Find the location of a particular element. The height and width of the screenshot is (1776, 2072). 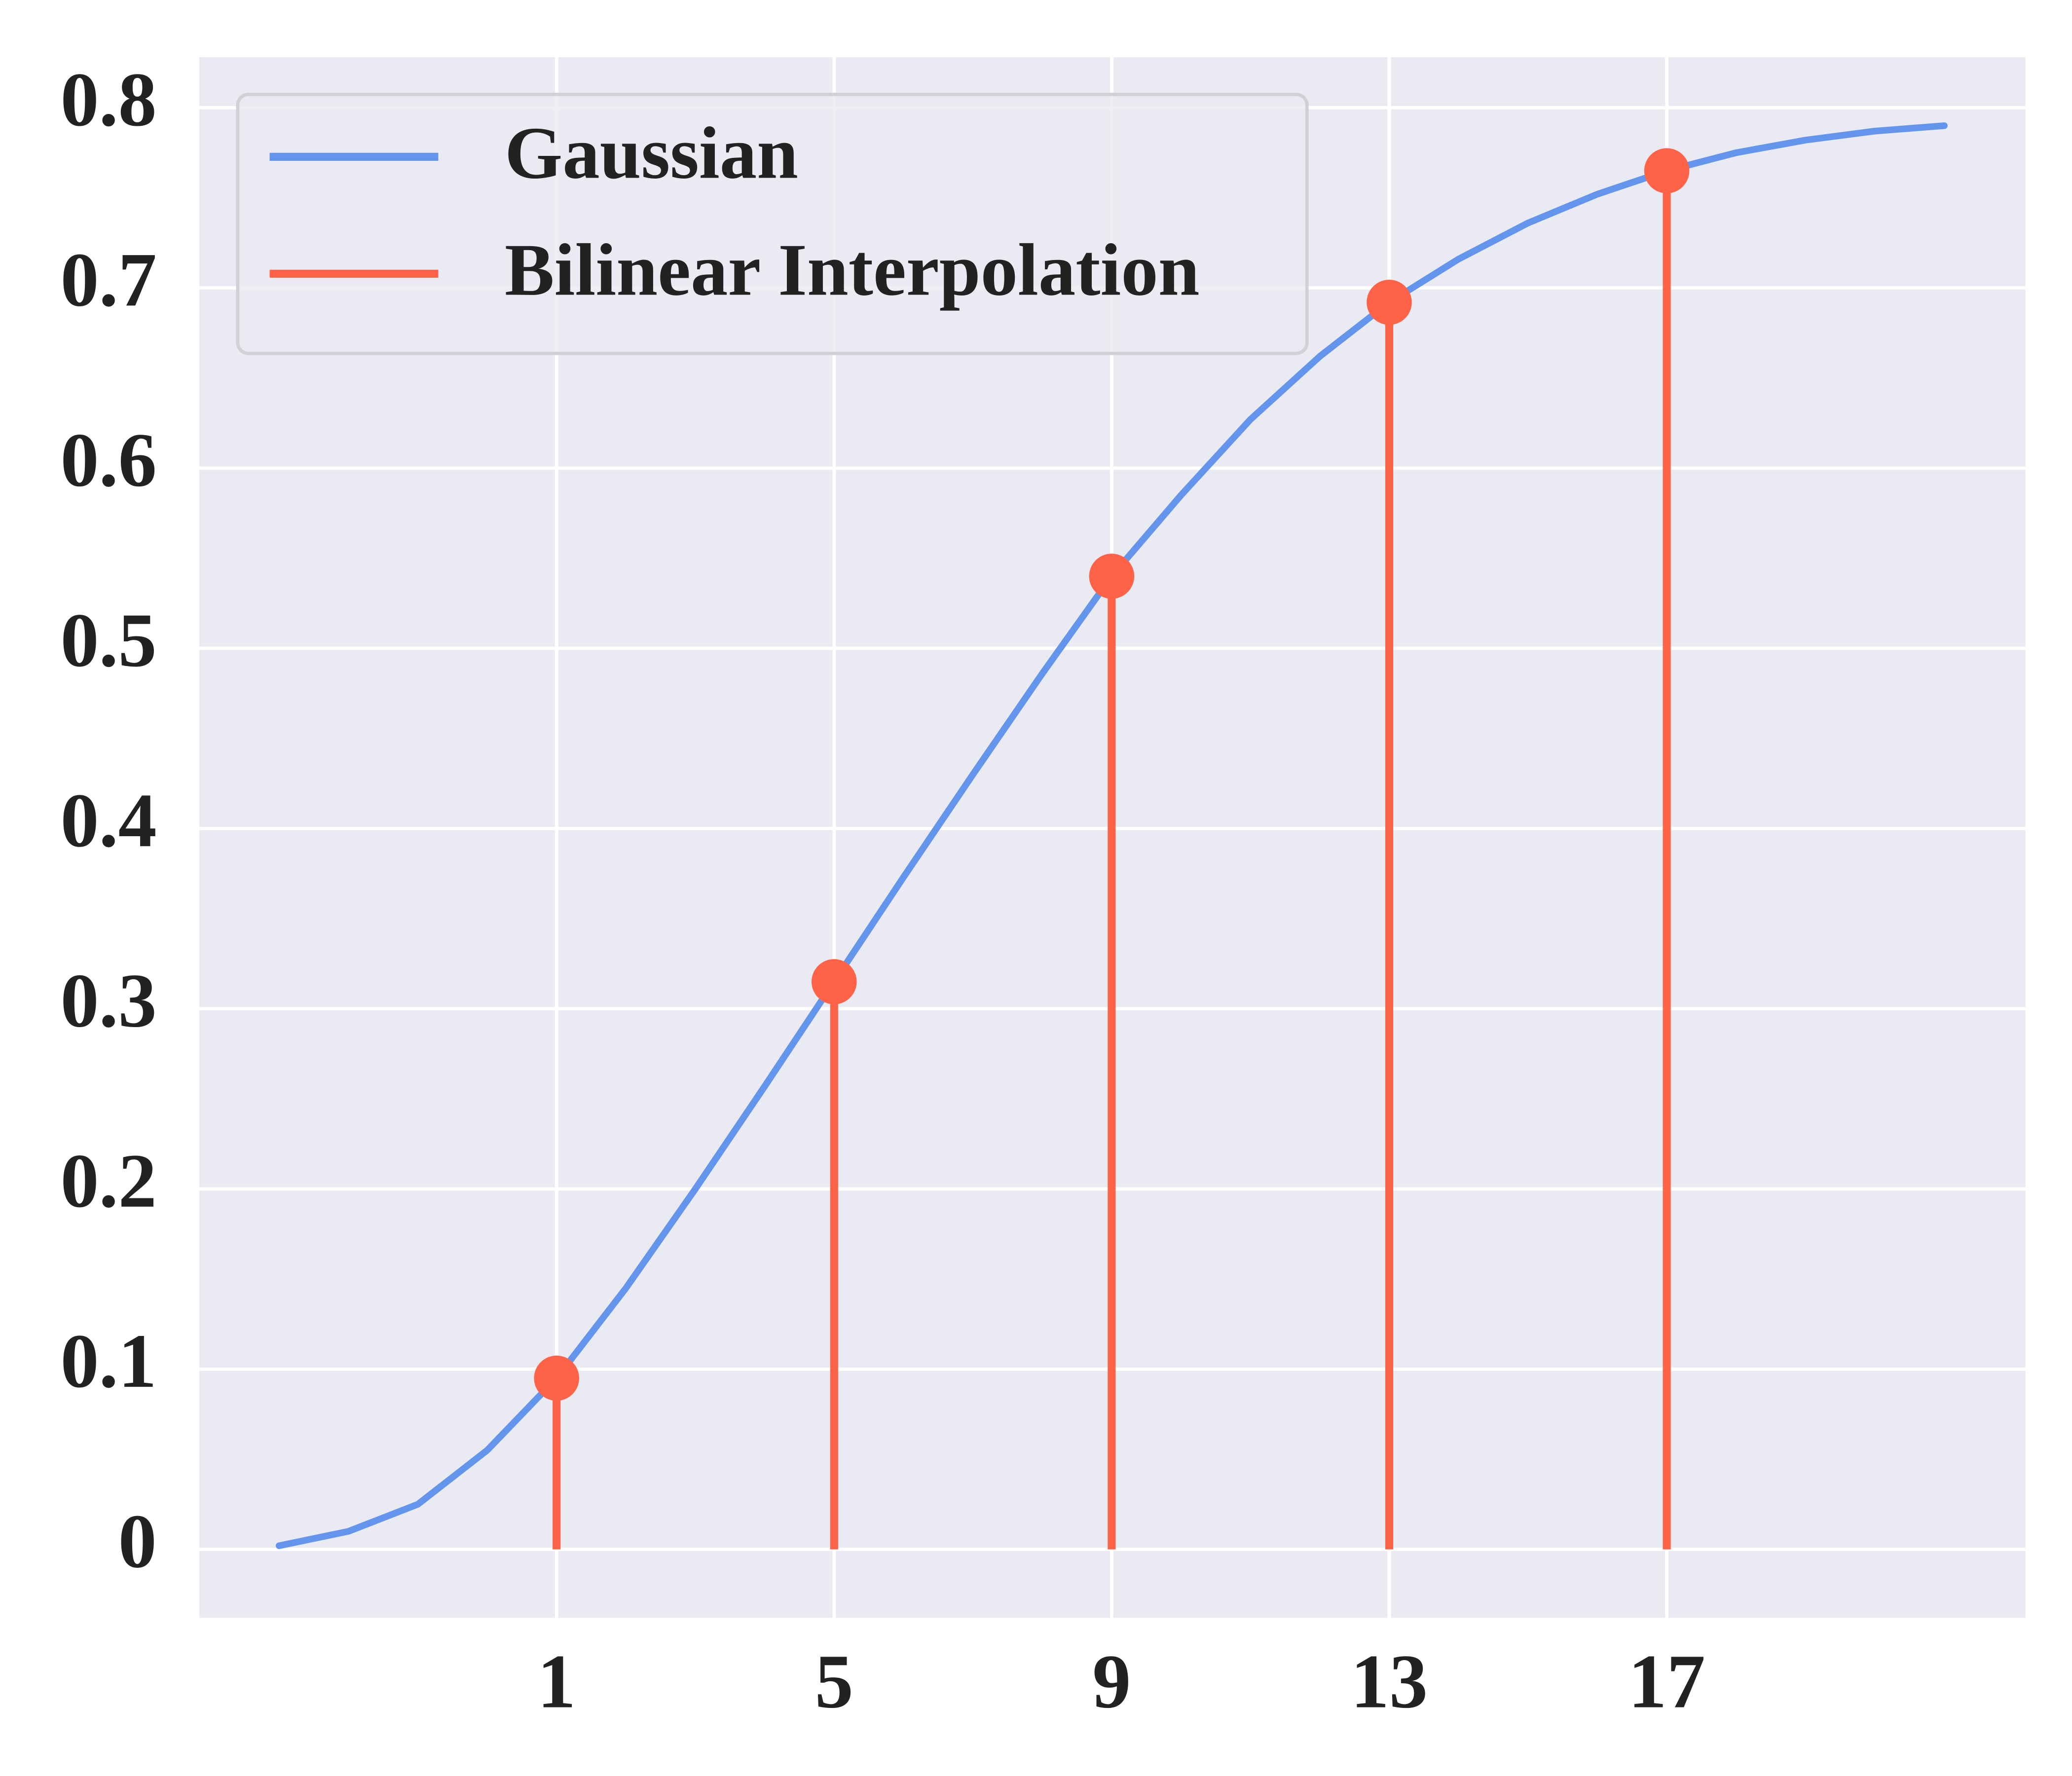

legend-label: Gaussian is located at coordinates (651, 153).